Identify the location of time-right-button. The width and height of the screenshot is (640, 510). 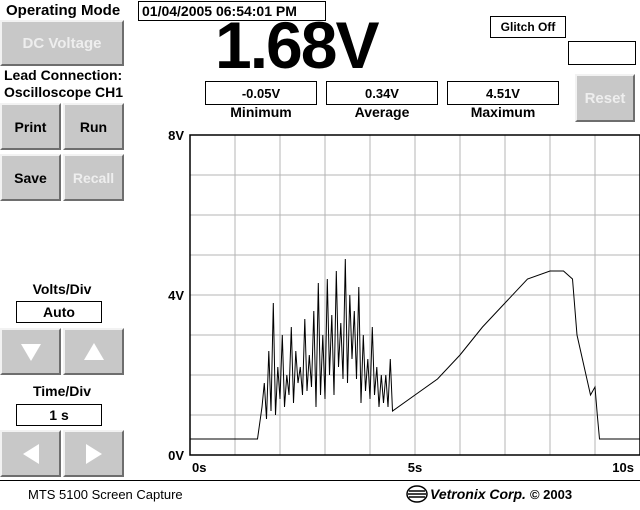
(93, 453).